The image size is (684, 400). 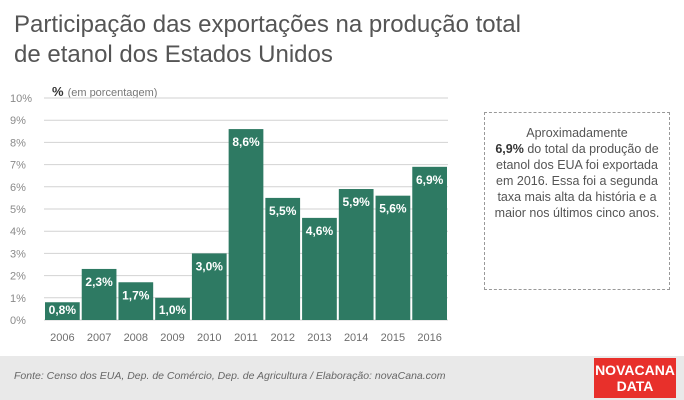 I want to click on y-tick-labels: 0% 1% 2% 3% 4% 5% 6% 7% 8% 9% 10%, so click(x=21, y=210).